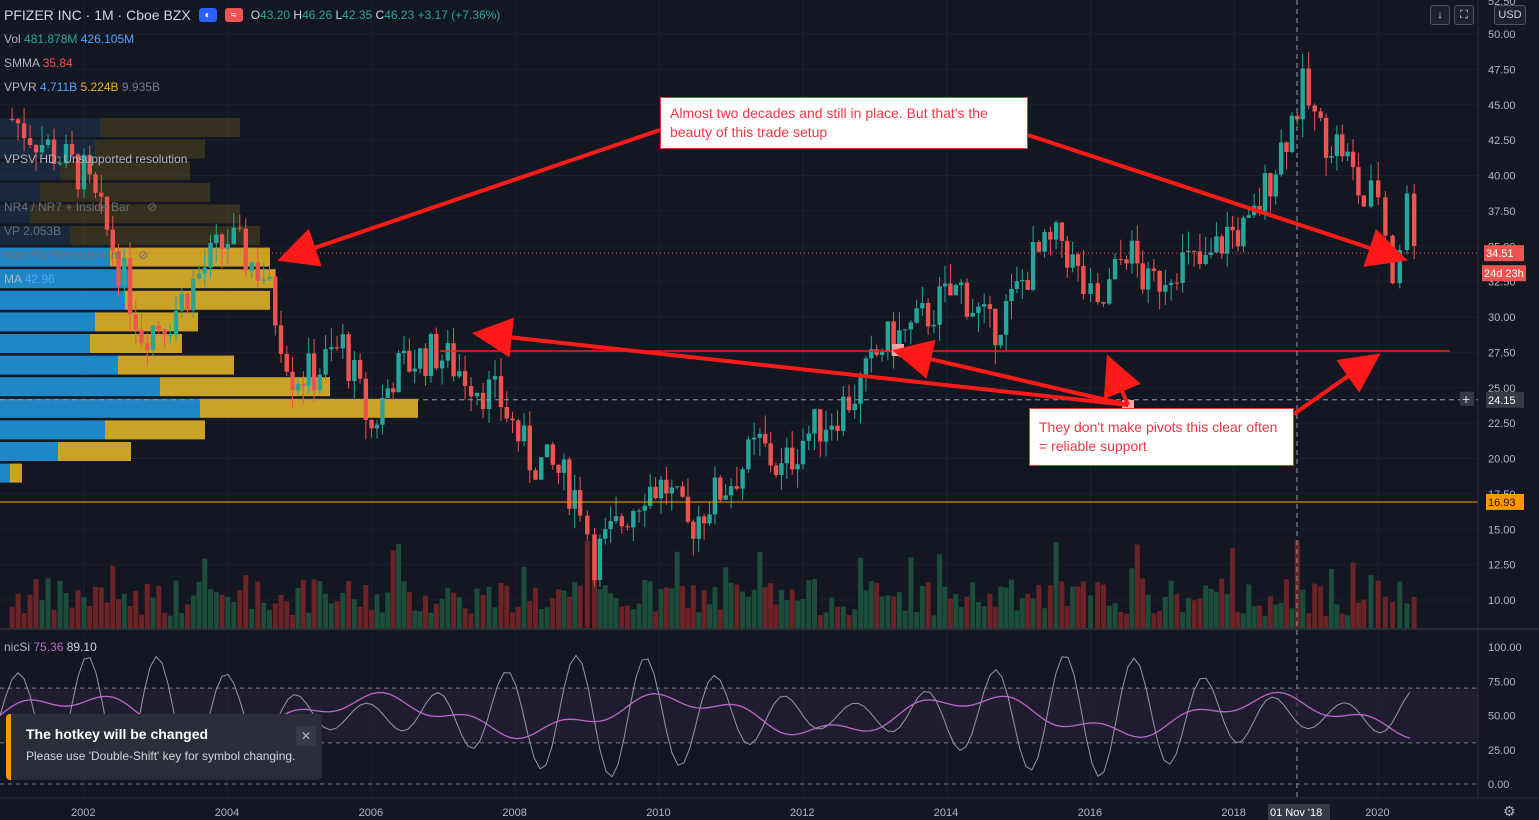 The height and width of the screenshot is (820, 1539). Describe the element at coordinates (1510, 15) in the screenshot. I see `currency-button: USD` at that location.